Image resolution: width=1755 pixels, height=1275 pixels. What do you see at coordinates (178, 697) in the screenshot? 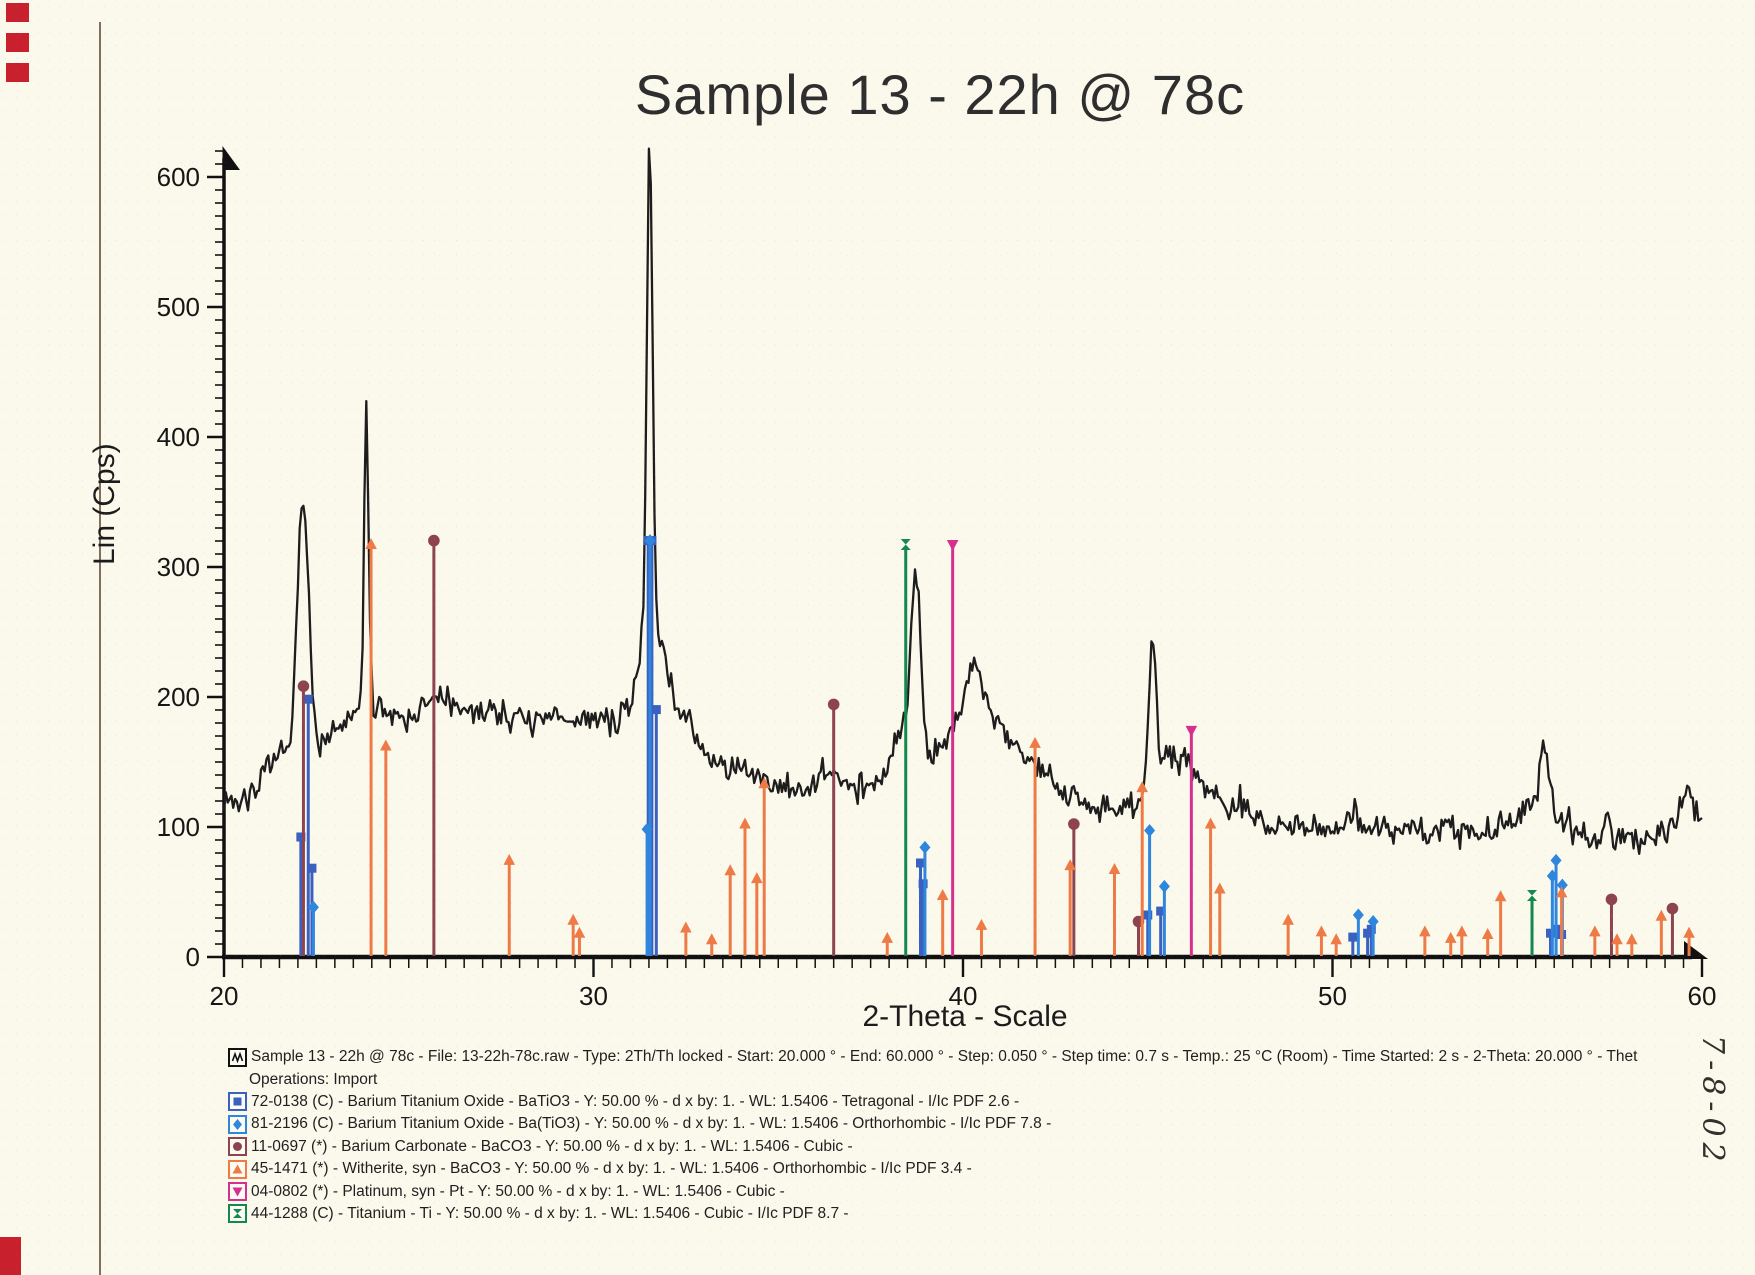
I see `y-tick-label: 200` at bounding box center [178, 697].